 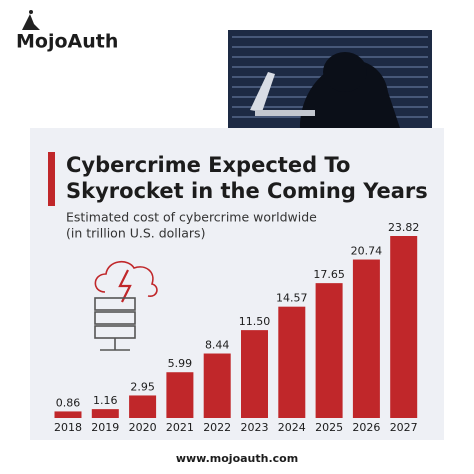 What do you see at coordinates (105, 427) in the screenshot?
I see `x-tick-label: 2019` at bounding box center [105, 427].